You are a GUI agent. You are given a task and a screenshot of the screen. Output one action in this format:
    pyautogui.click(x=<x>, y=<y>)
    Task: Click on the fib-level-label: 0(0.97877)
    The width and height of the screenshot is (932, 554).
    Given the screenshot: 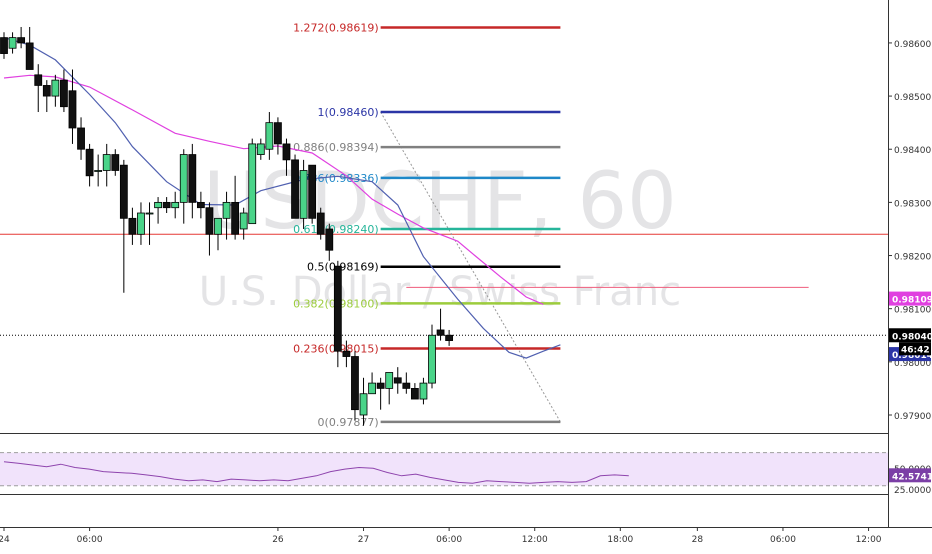 What is the action you would take?
    pyautogui.click(x=348, y=422)
    